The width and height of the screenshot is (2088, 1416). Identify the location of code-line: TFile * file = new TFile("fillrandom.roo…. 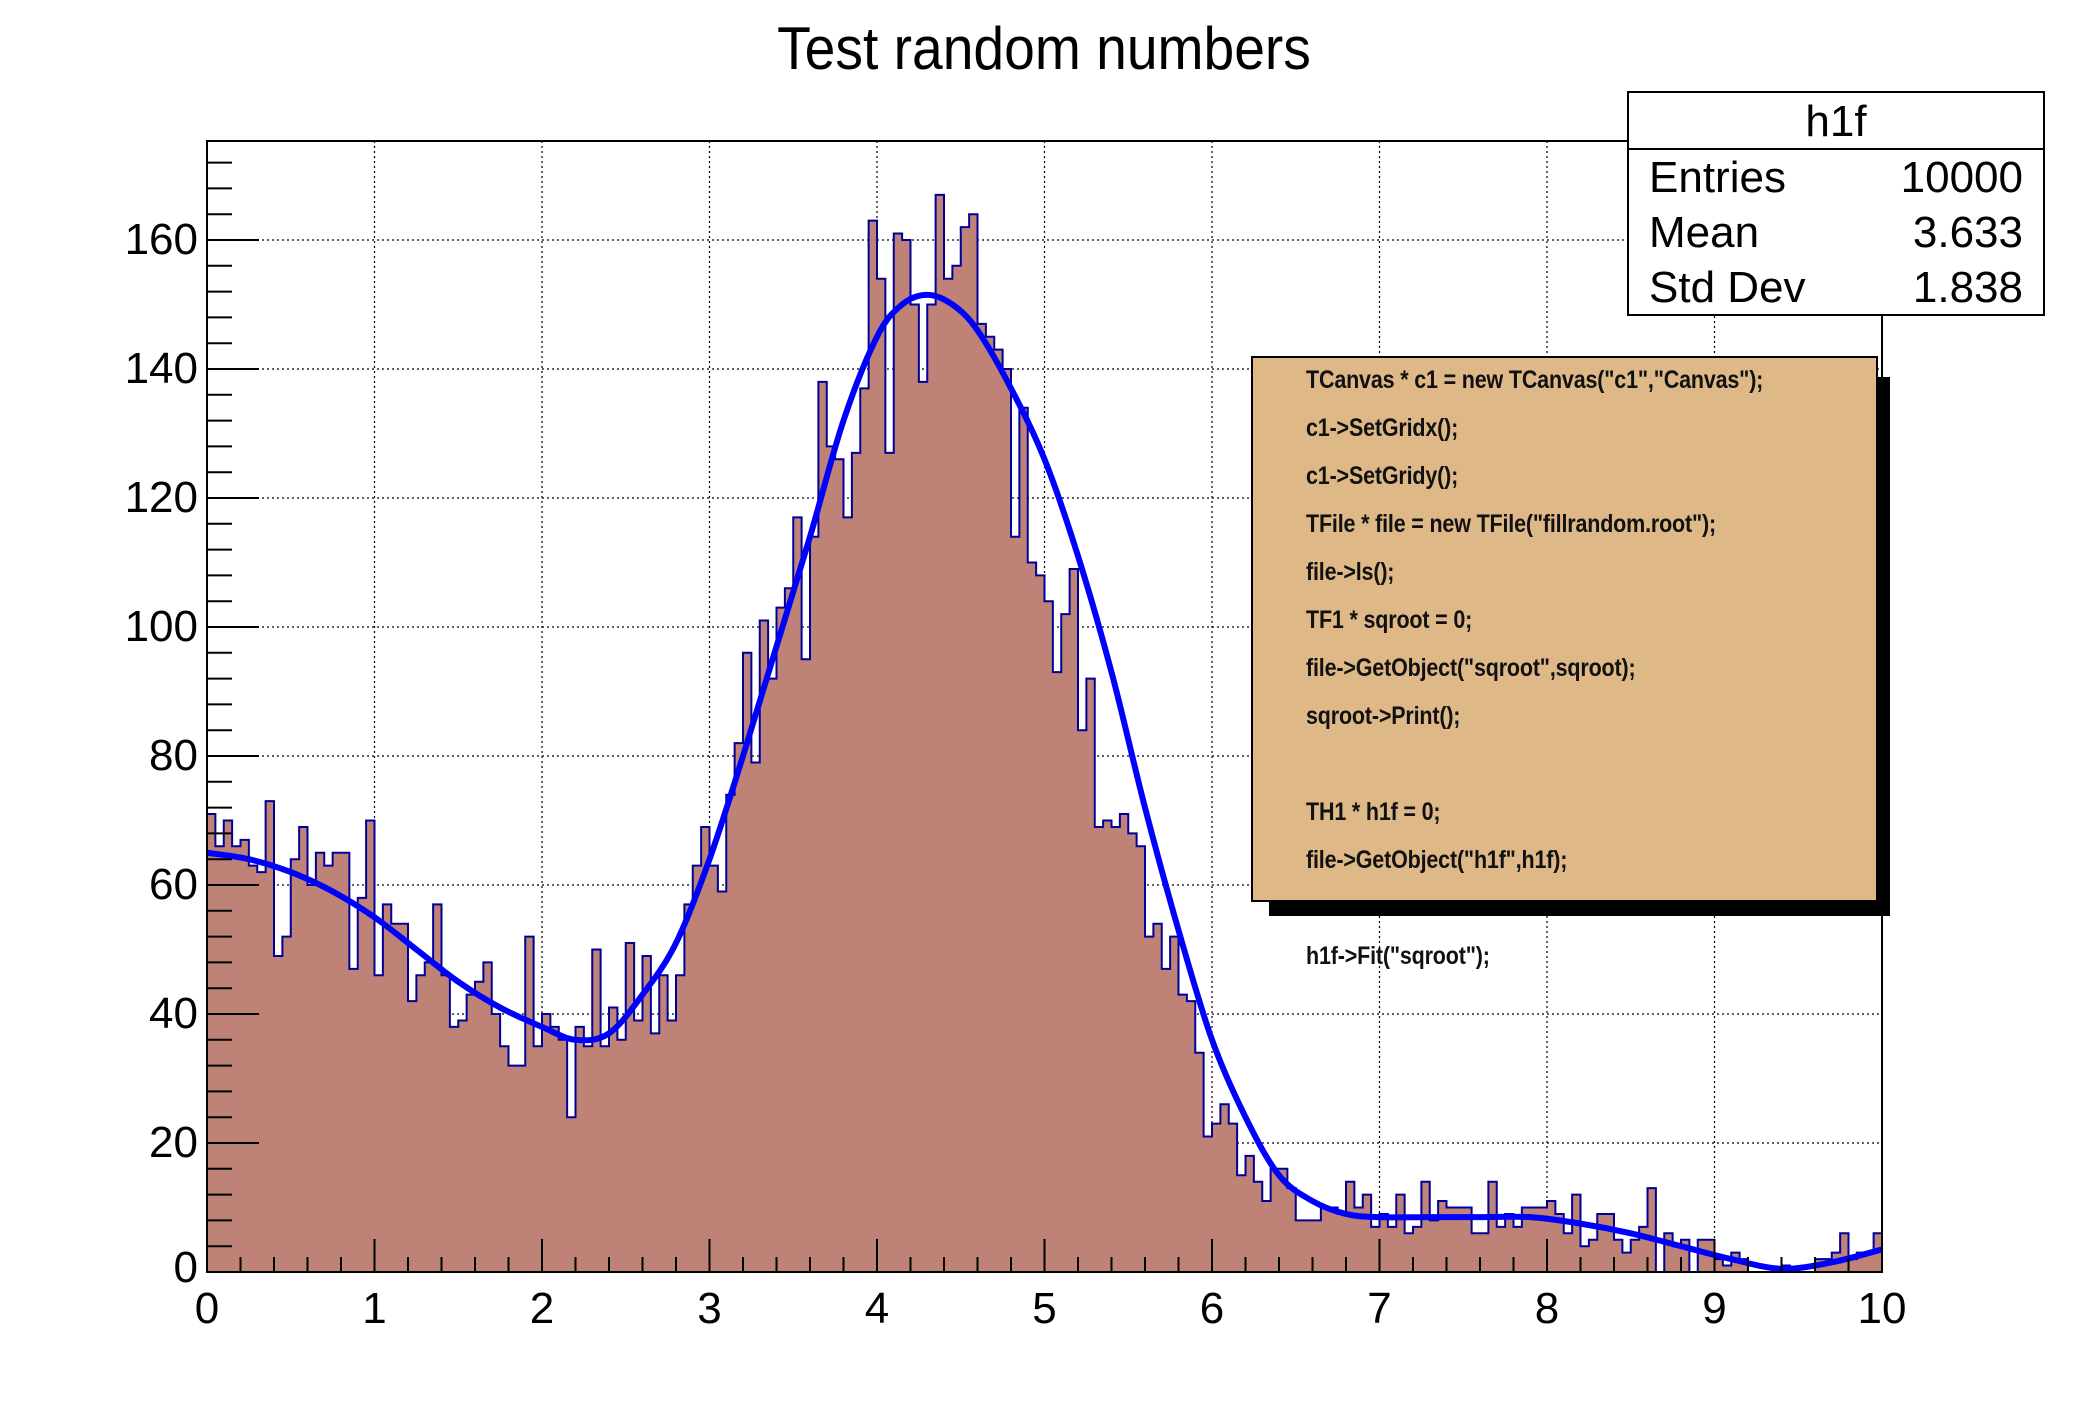
(1511, 524).